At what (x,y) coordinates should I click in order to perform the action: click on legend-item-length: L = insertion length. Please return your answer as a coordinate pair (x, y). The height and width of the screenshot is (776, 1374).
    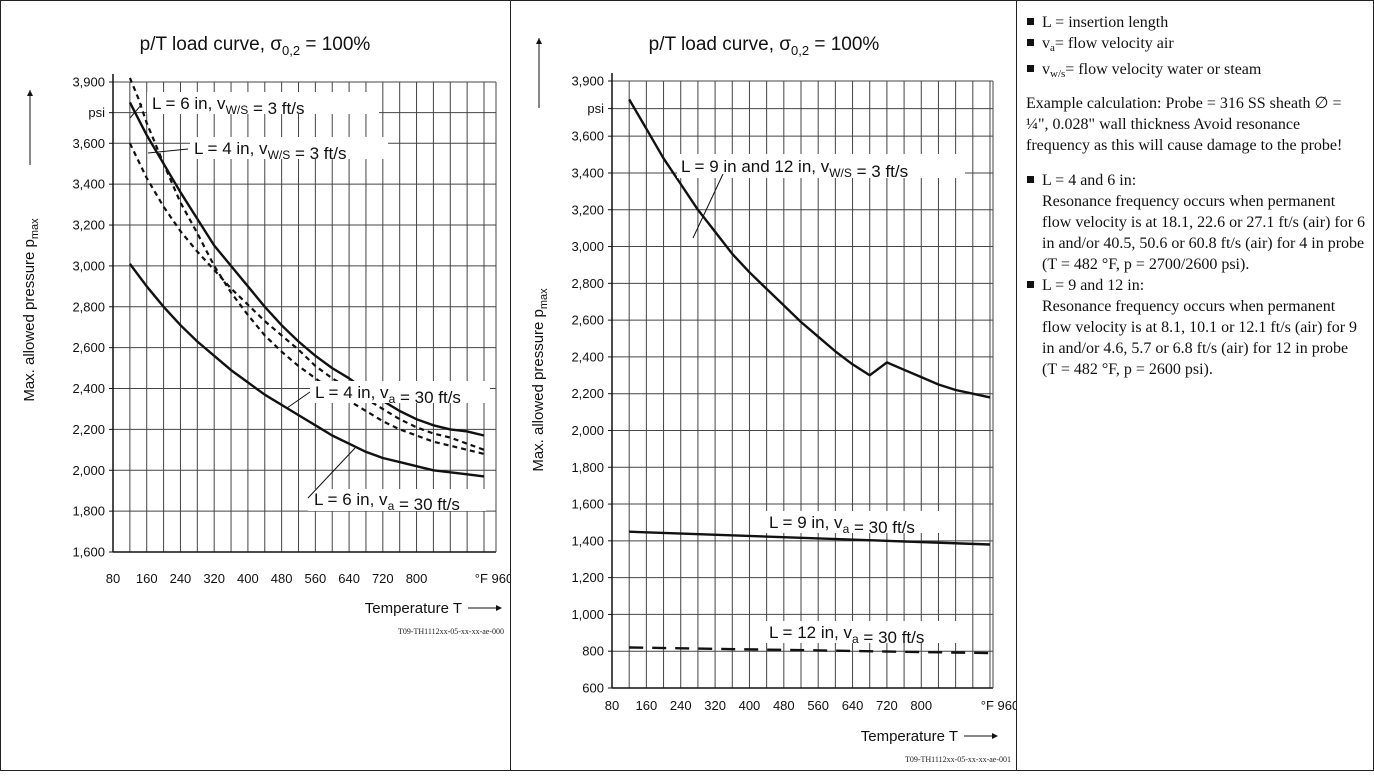
    Looking at the image, I should click on (1196, 22).